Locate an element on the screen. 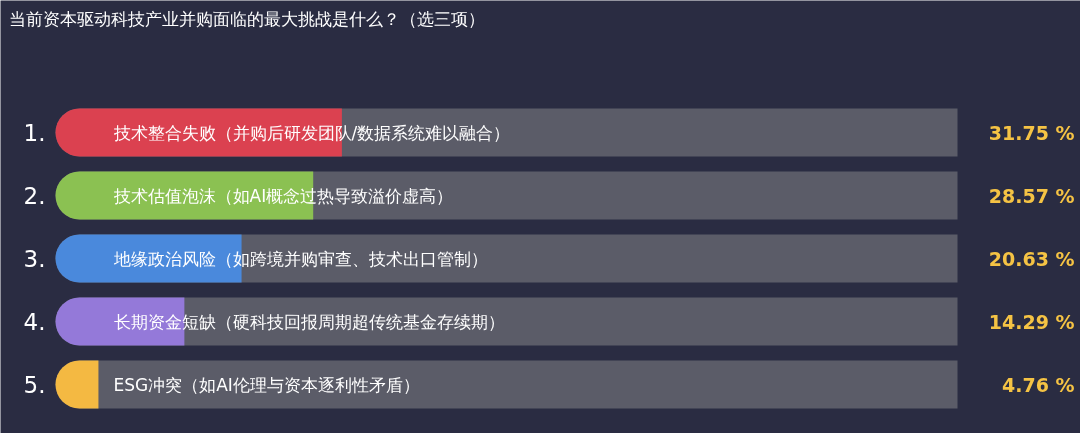  data-label: 28.57 % is located at coordinates (1031, 195).